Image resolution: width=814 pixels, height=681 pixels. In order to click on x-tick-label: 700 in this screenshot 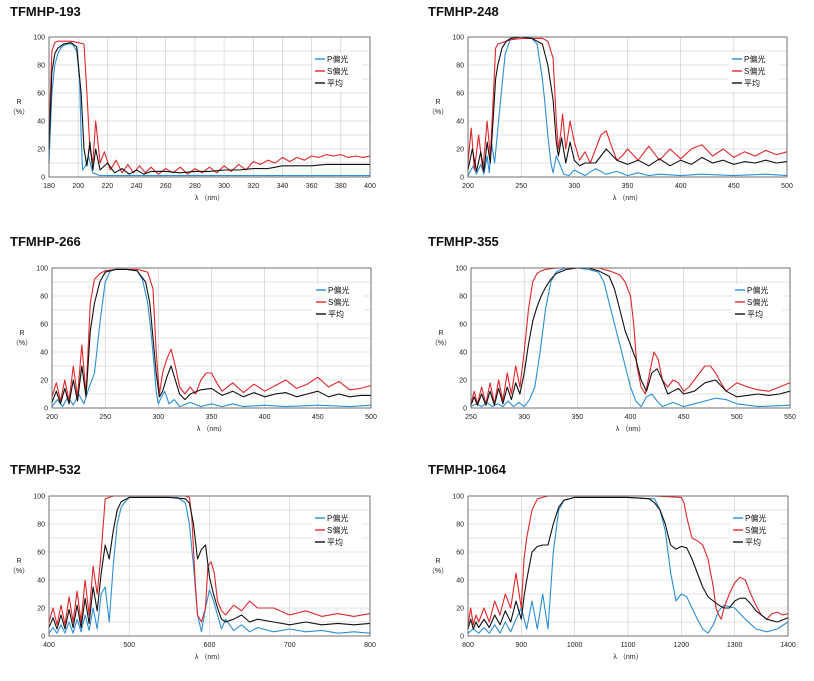, I will do `click(290, 645)`.